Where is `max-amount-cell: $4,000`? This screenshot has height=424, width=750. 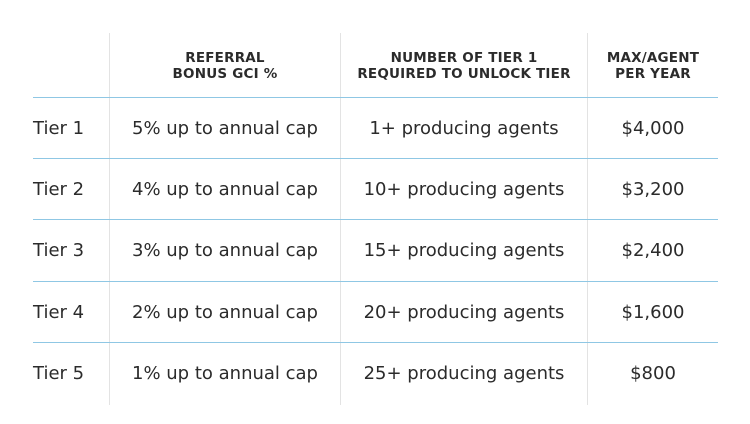 max-amount-cell: $4,000 is located at coordinates (653, 128).